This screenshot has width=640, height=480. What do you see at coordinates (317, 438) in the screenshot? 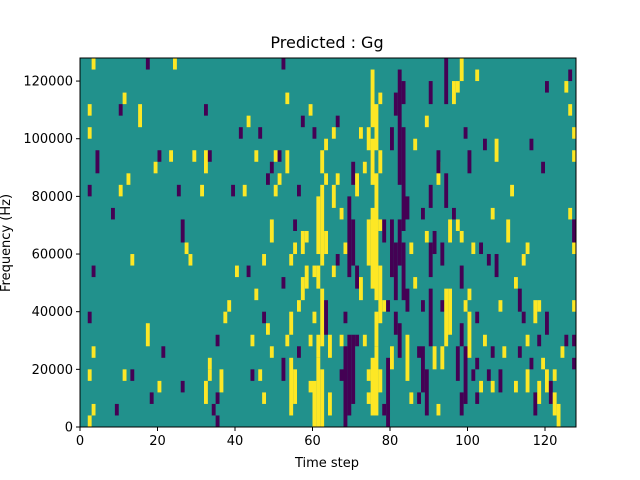
I see `x-axis: 0 20 40 60 80 100 120` at bounding box center [317, 438].